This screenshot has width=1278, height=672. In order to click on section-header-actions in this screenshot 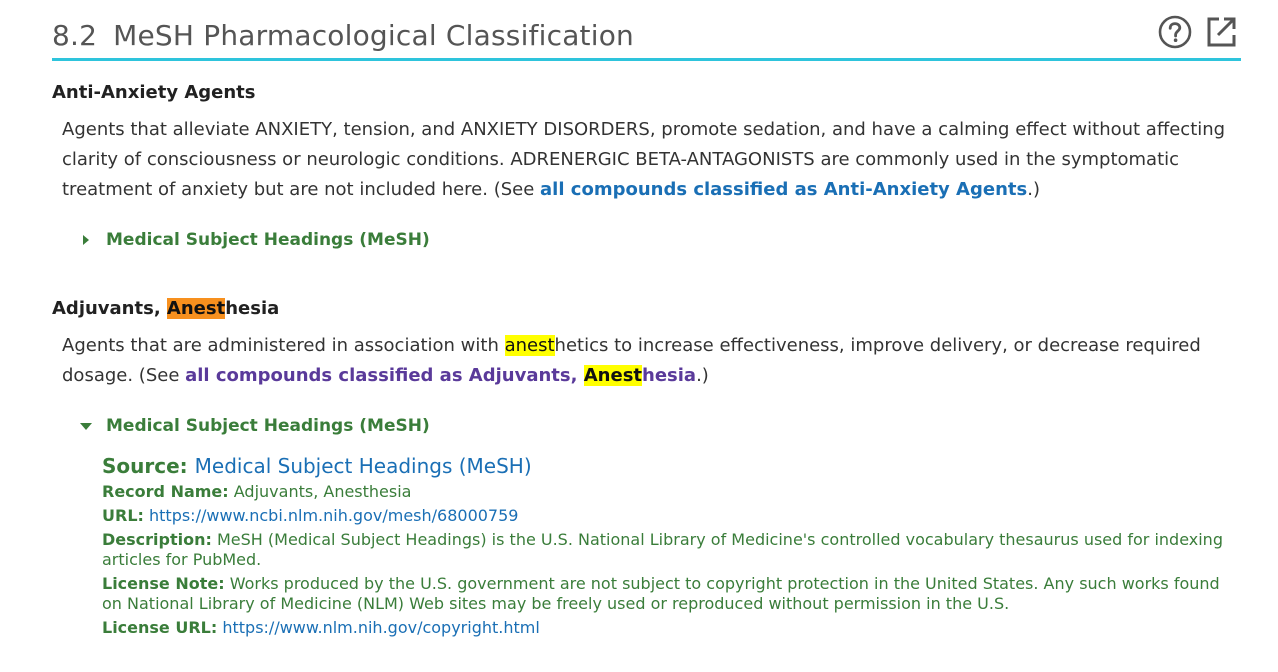, I will do `click(1198, 32)`.